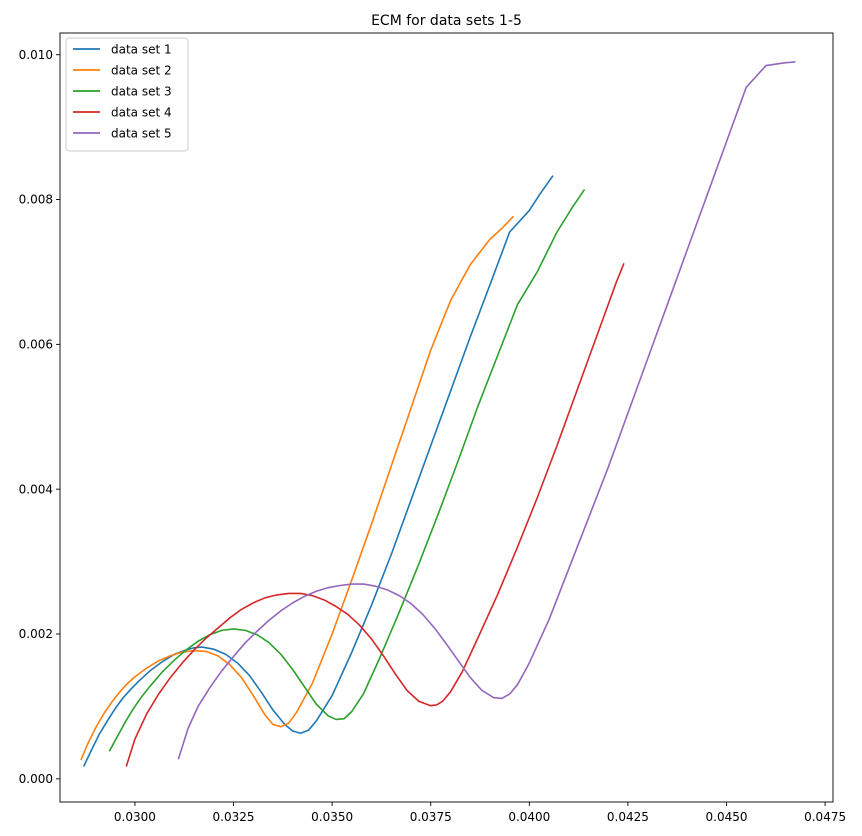 The image size is (862, 836). Describe the element at coordinates (825, 817) in the screenshot. I see `x-tick-label: 0.0475` at that location.